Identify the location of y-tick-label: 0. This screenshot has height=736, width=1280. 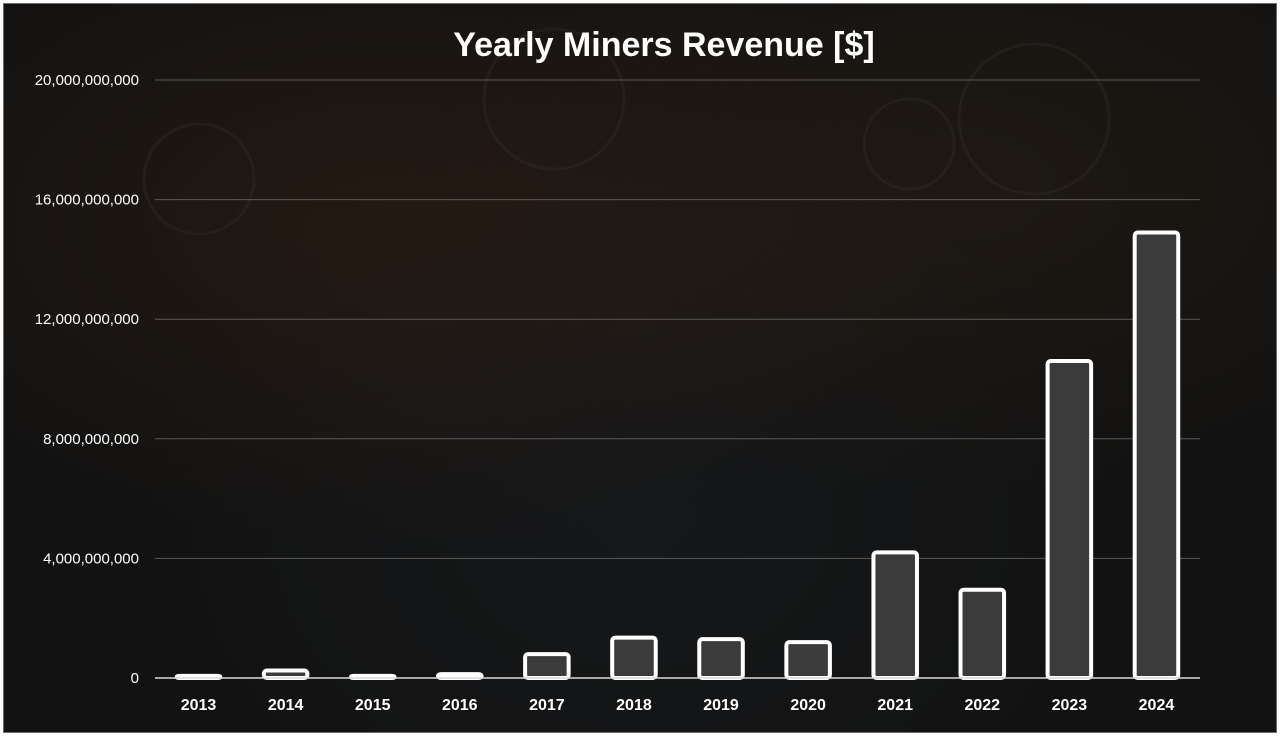
(135, 678).